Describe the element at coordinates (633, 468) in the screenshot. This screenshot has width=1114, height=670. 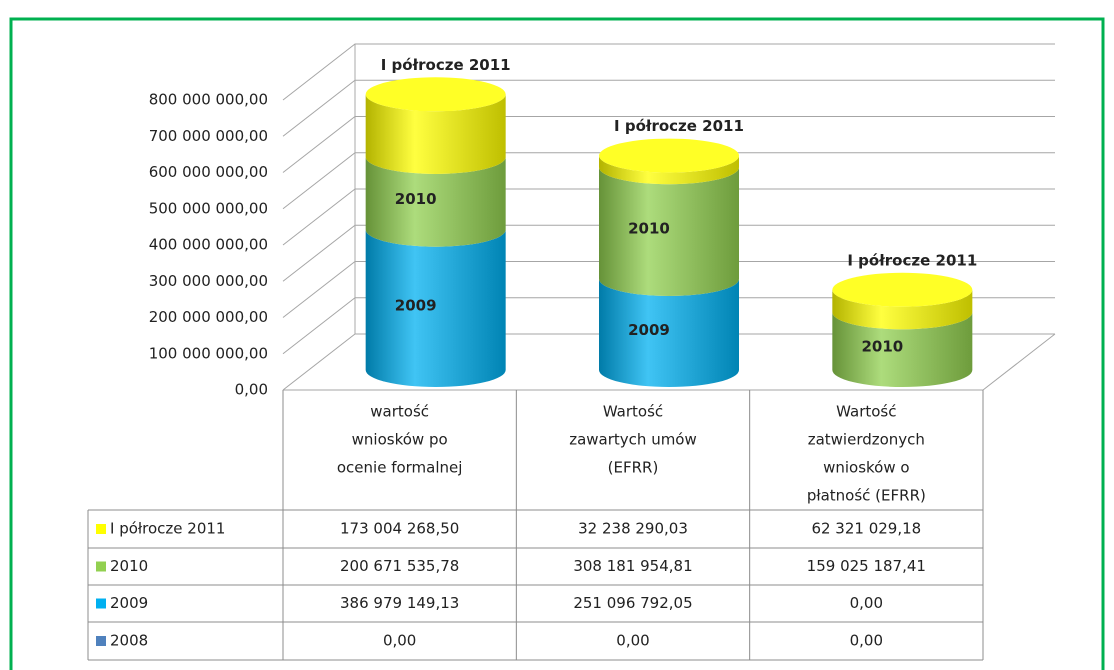
I see `category-label: (EFRR)` at that location.